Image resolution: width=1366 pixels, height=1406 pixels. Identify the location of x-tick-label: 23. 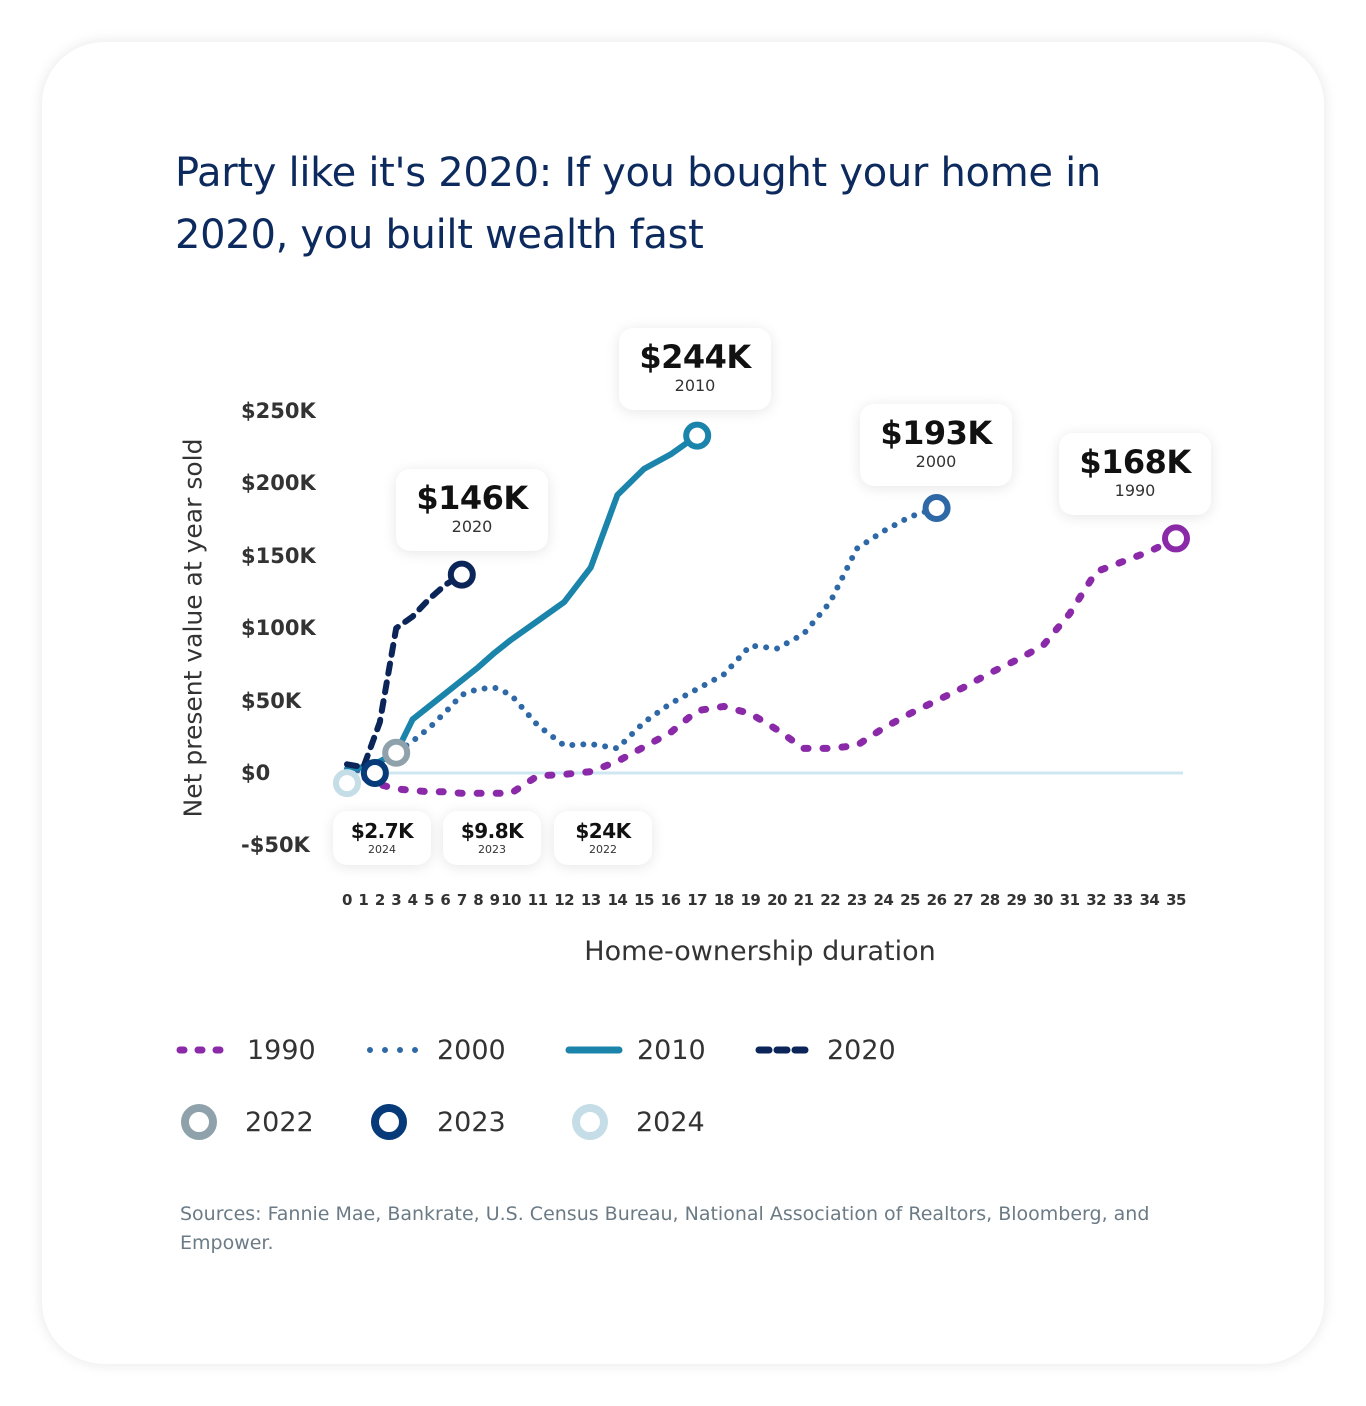
(856, 900).